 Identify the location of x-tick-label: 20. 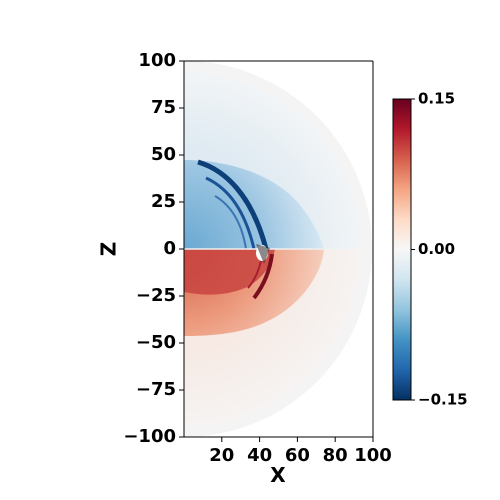
(221, 455).